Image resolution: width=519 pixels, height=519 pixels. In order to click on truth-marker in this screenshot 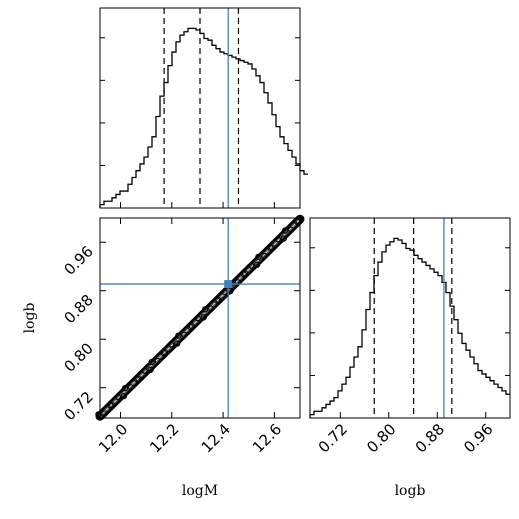, I will do `click(228, 284)`.